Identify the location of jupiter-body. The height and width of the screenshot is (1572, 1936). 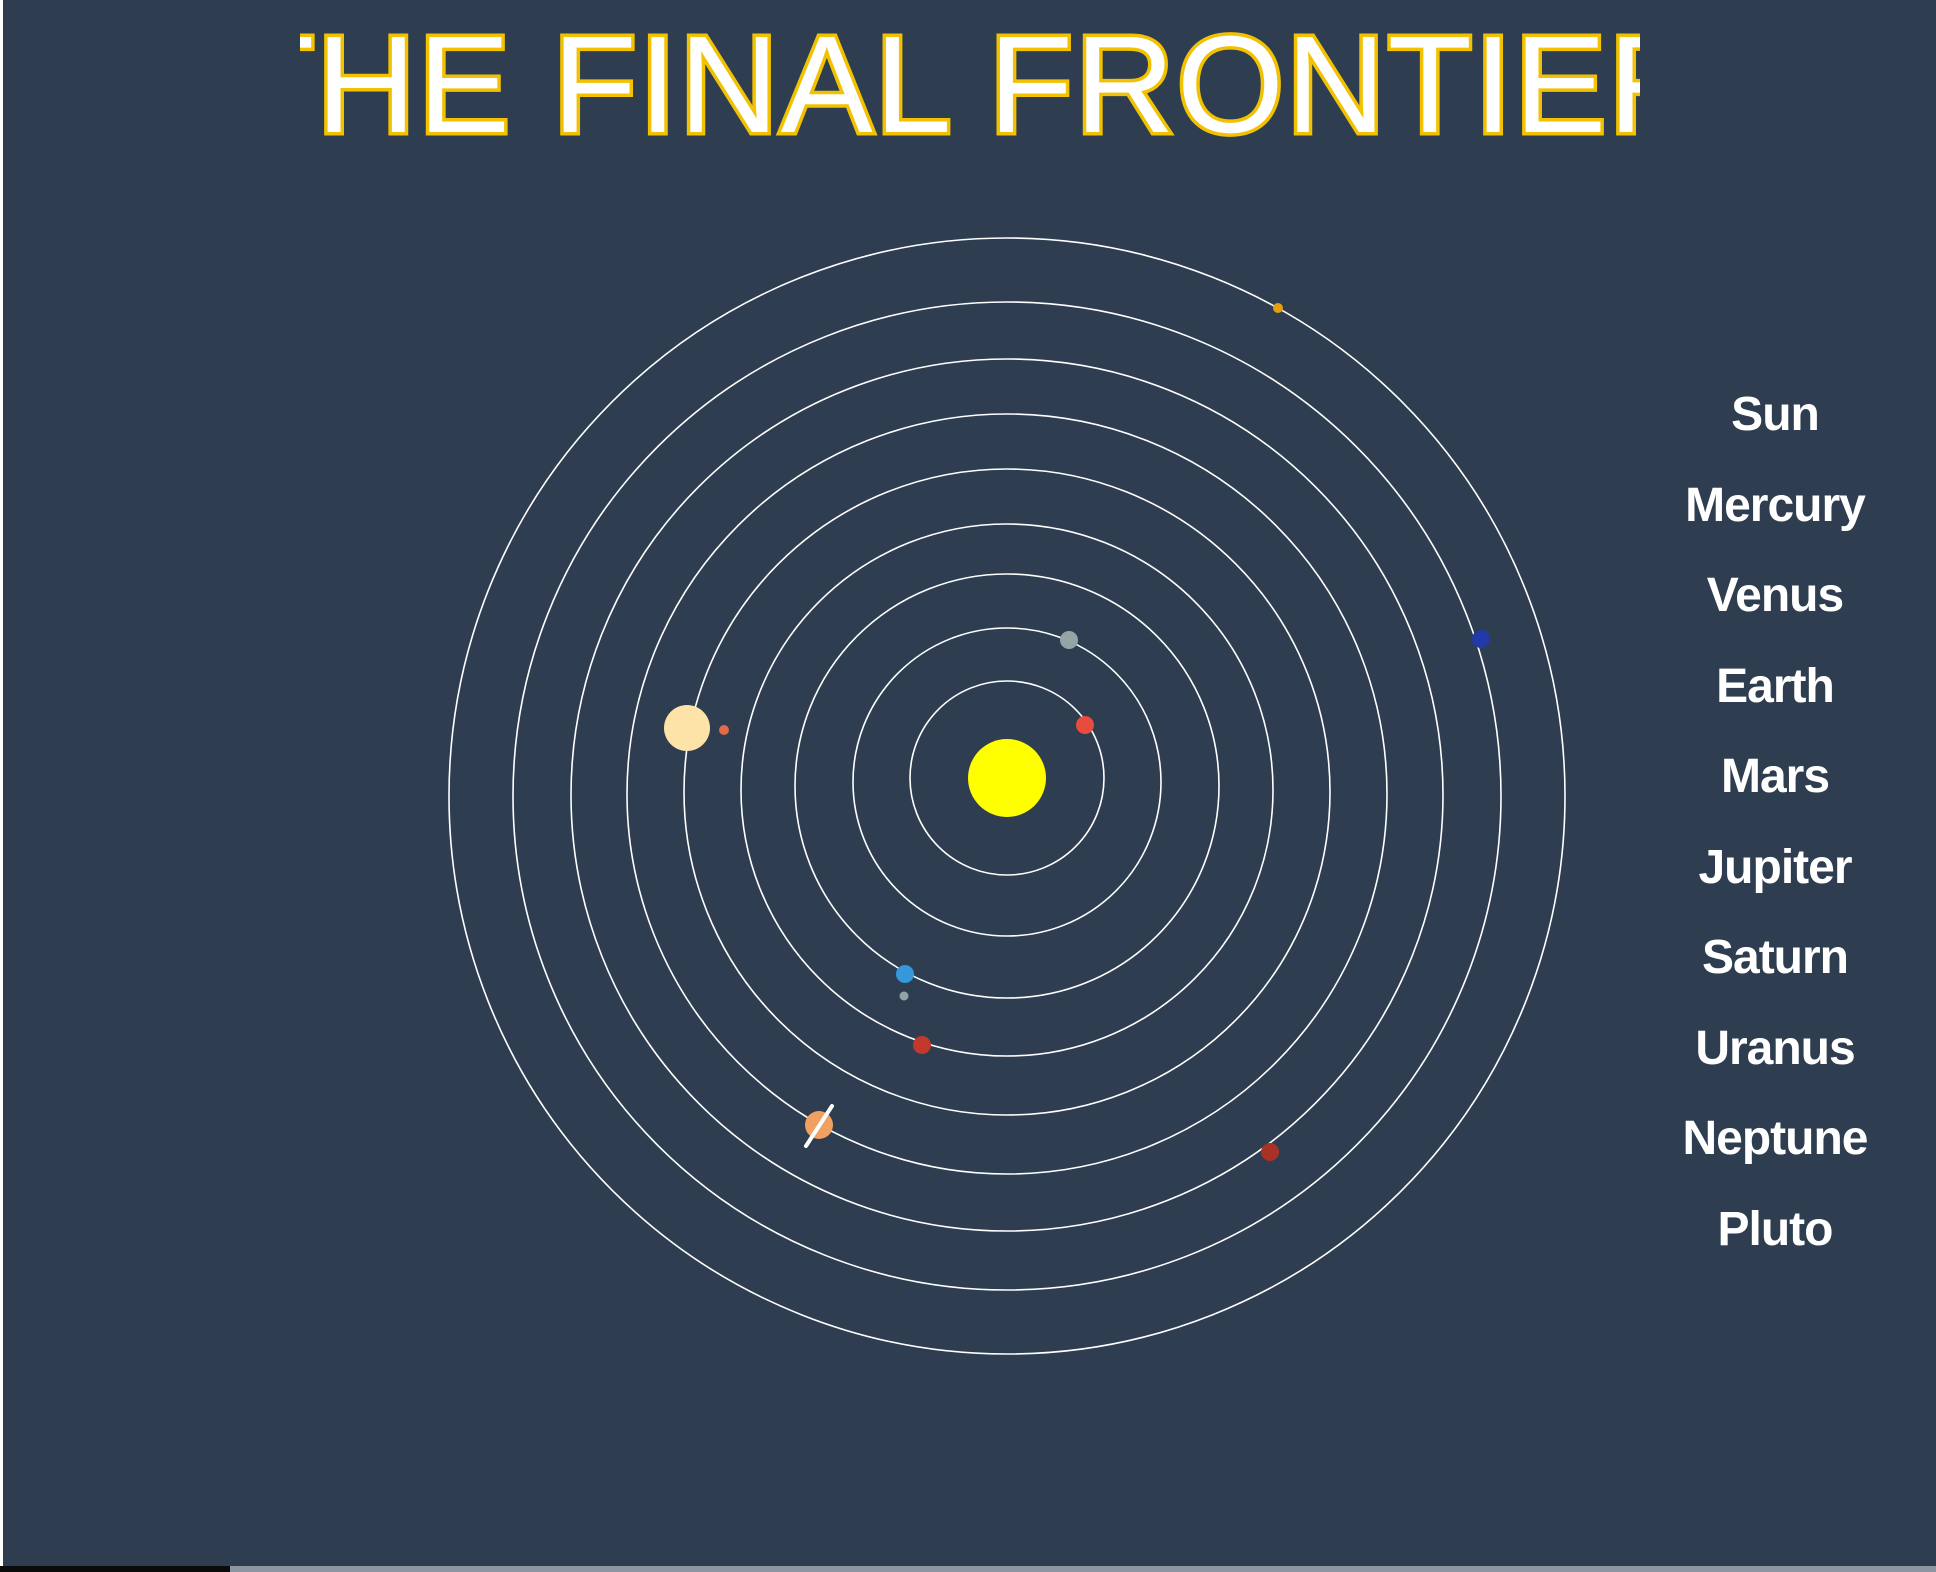
(819, 1126).